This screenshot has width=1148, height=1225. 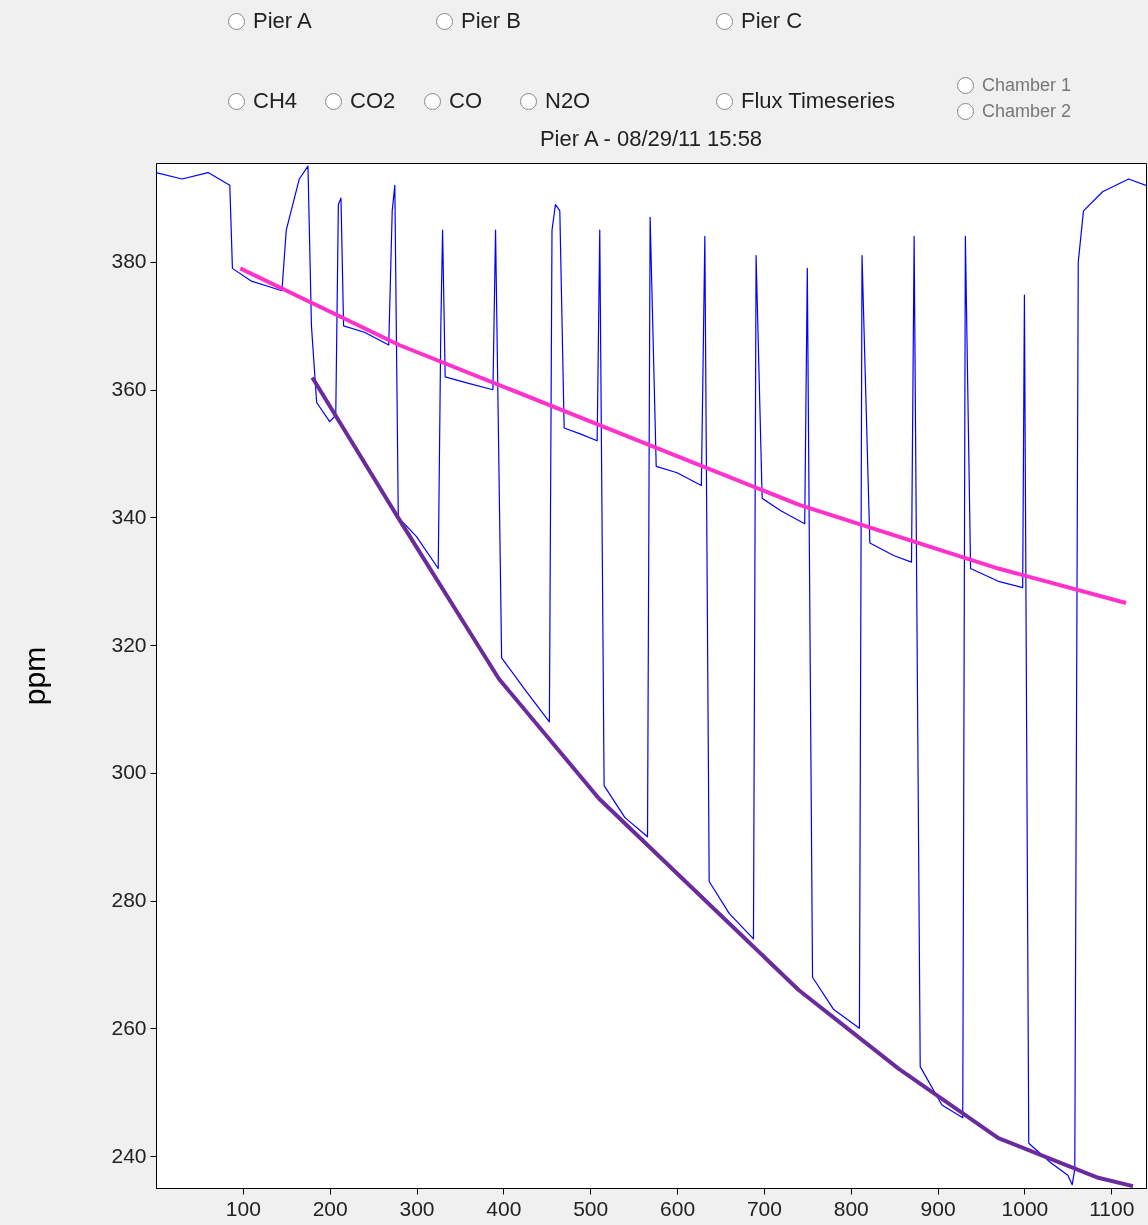 What do you see at coordinates (504, 1208) in the screenshot?
I see `x-tick-label: 400` at bounding box center [504, 1208].